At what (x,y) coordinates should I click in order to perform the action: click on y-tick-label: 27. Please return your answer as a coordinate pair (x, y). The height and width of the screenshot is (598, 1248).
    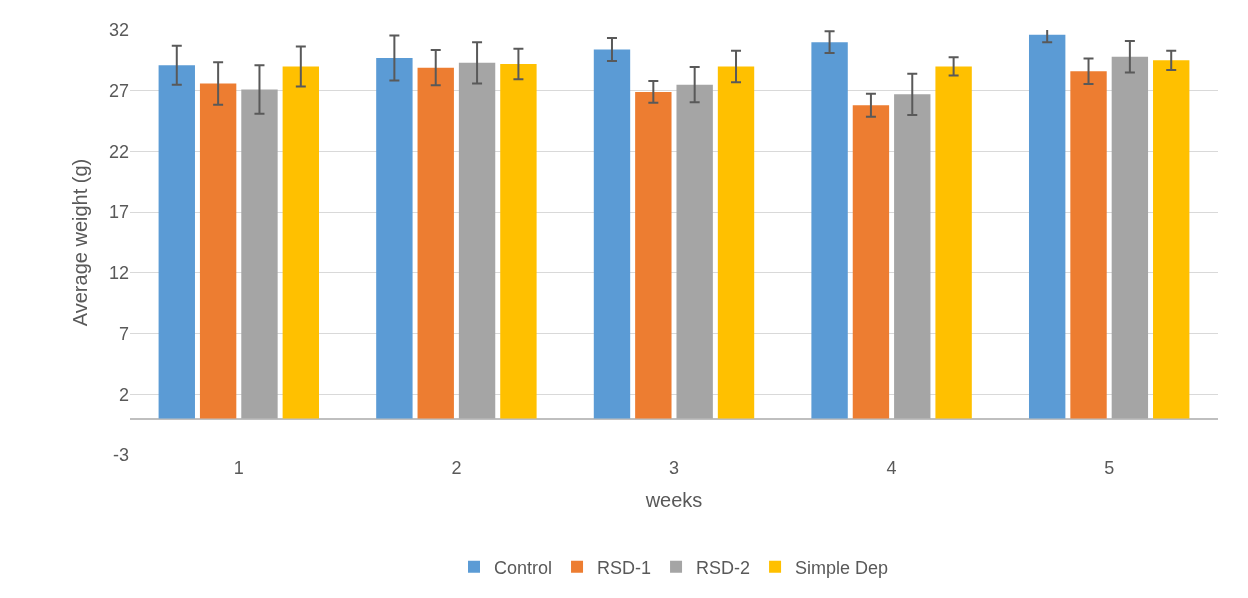
    Looking at the image, I should click on (118, 91).